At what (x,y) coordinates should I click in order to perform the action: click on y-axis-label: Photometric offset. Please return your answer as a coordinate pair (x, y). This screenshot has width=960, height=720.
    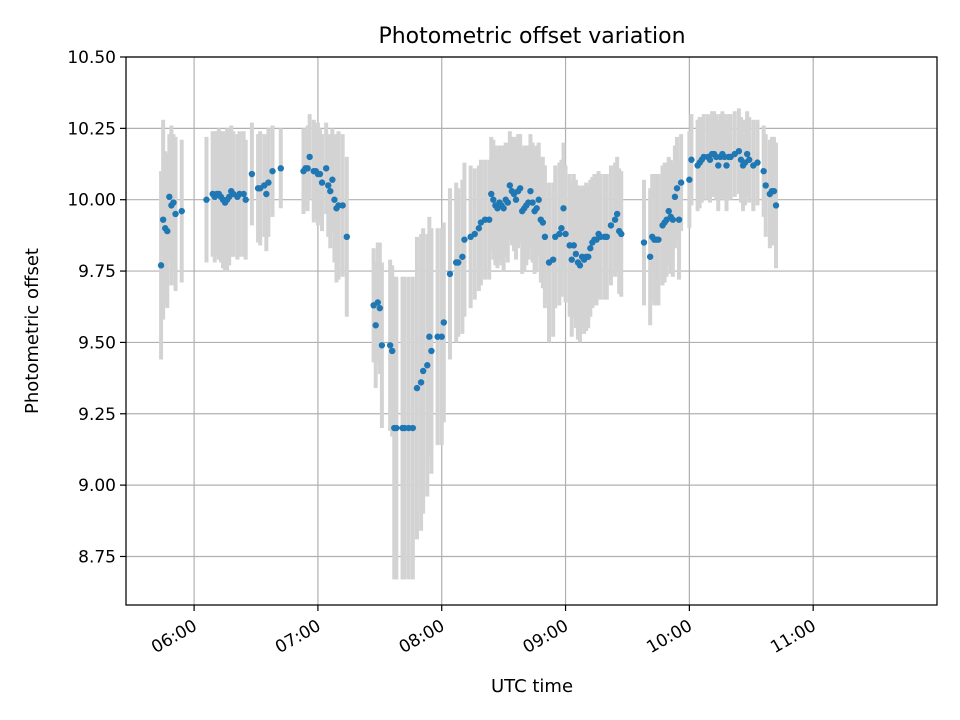
    Looking at the image, I should click on (32, 331).